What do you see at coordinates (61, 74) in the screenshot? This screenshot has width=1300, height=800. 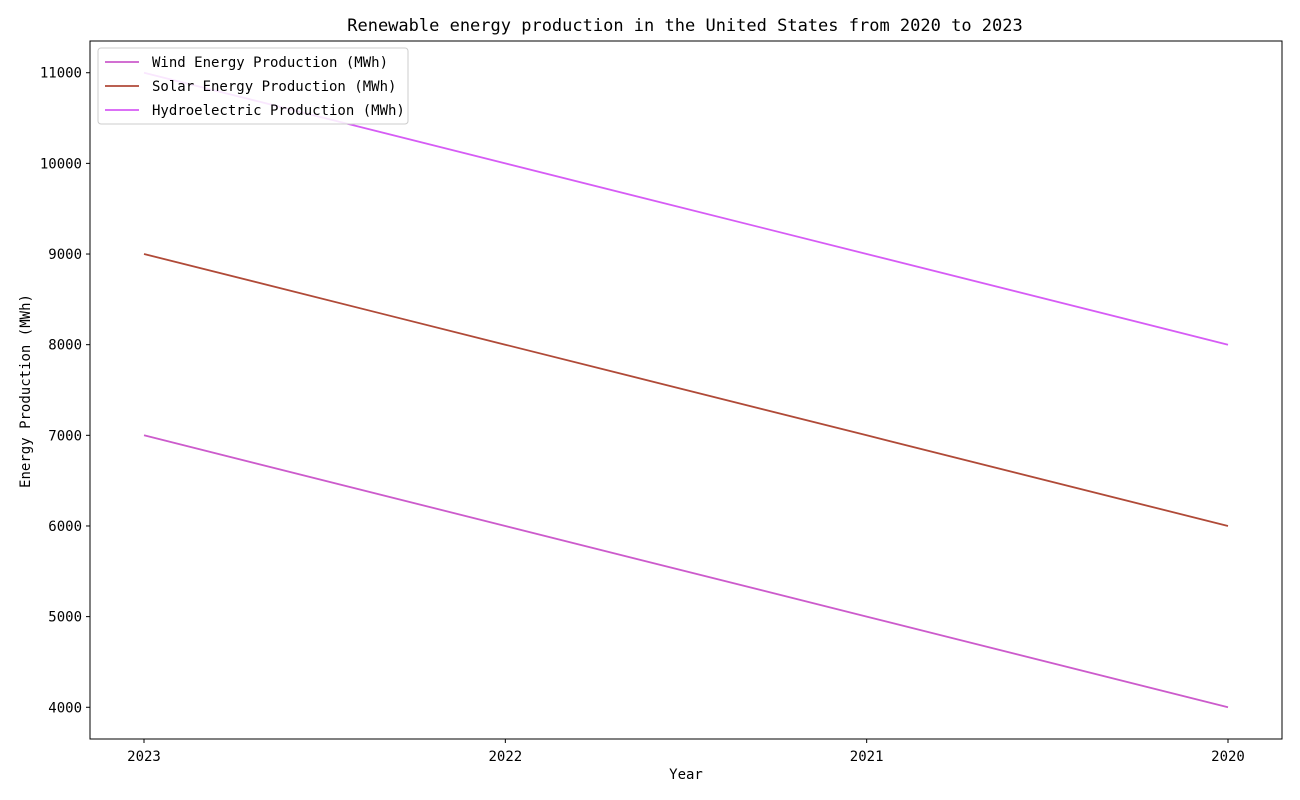 I see `y-tick-label: 11000` at bounding box center [61, 74].